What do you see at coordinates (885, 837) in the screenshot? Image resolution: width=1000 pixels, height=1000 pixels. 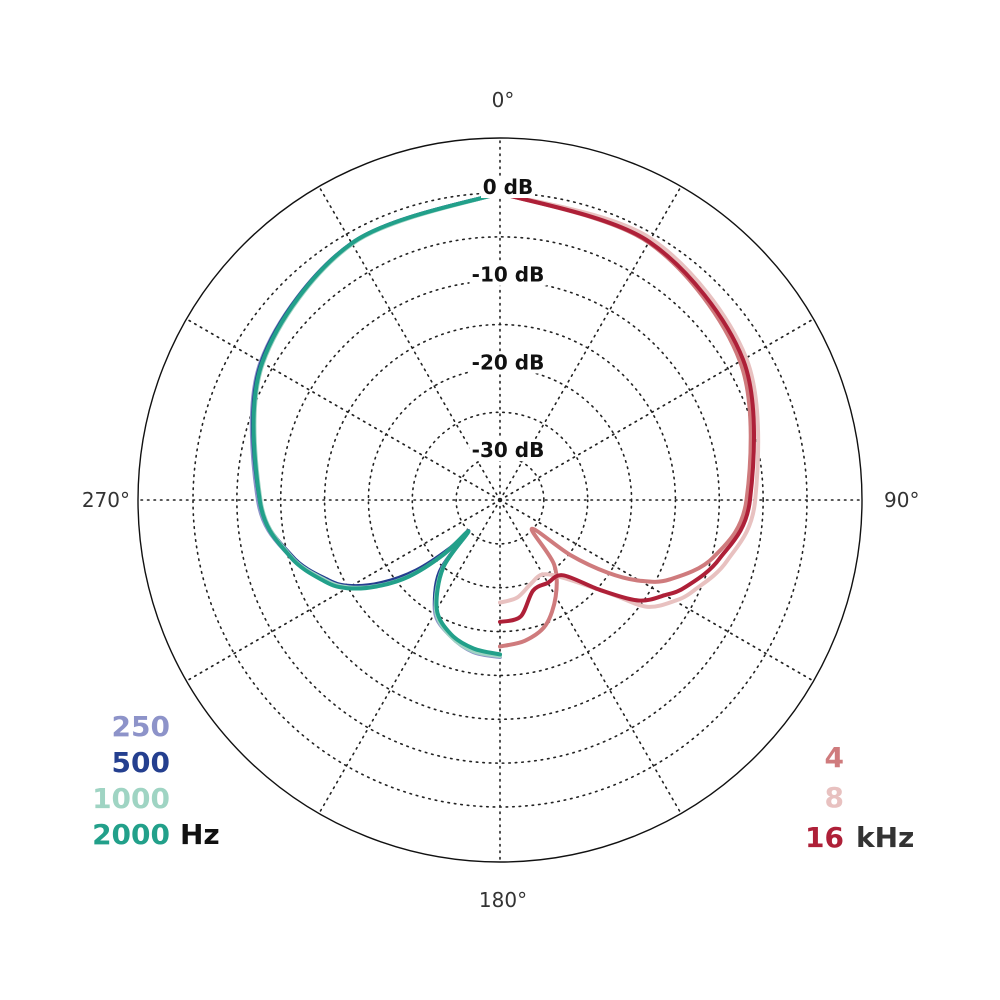 I see `legend-unit: kHz` at bounding box center [885, 837].